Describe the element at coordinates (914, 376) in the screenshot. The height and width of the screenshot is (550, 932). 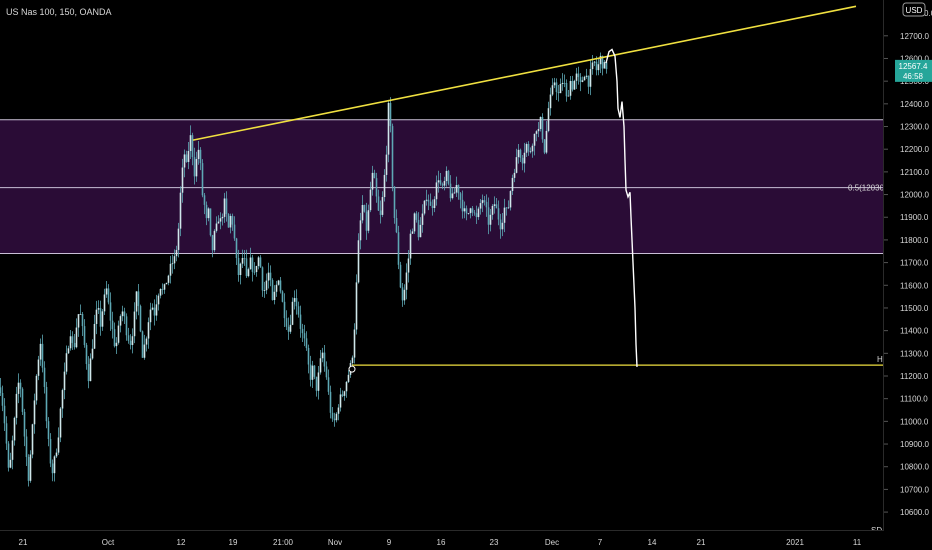
I see `price-tick-label: 11200.0` at that location.